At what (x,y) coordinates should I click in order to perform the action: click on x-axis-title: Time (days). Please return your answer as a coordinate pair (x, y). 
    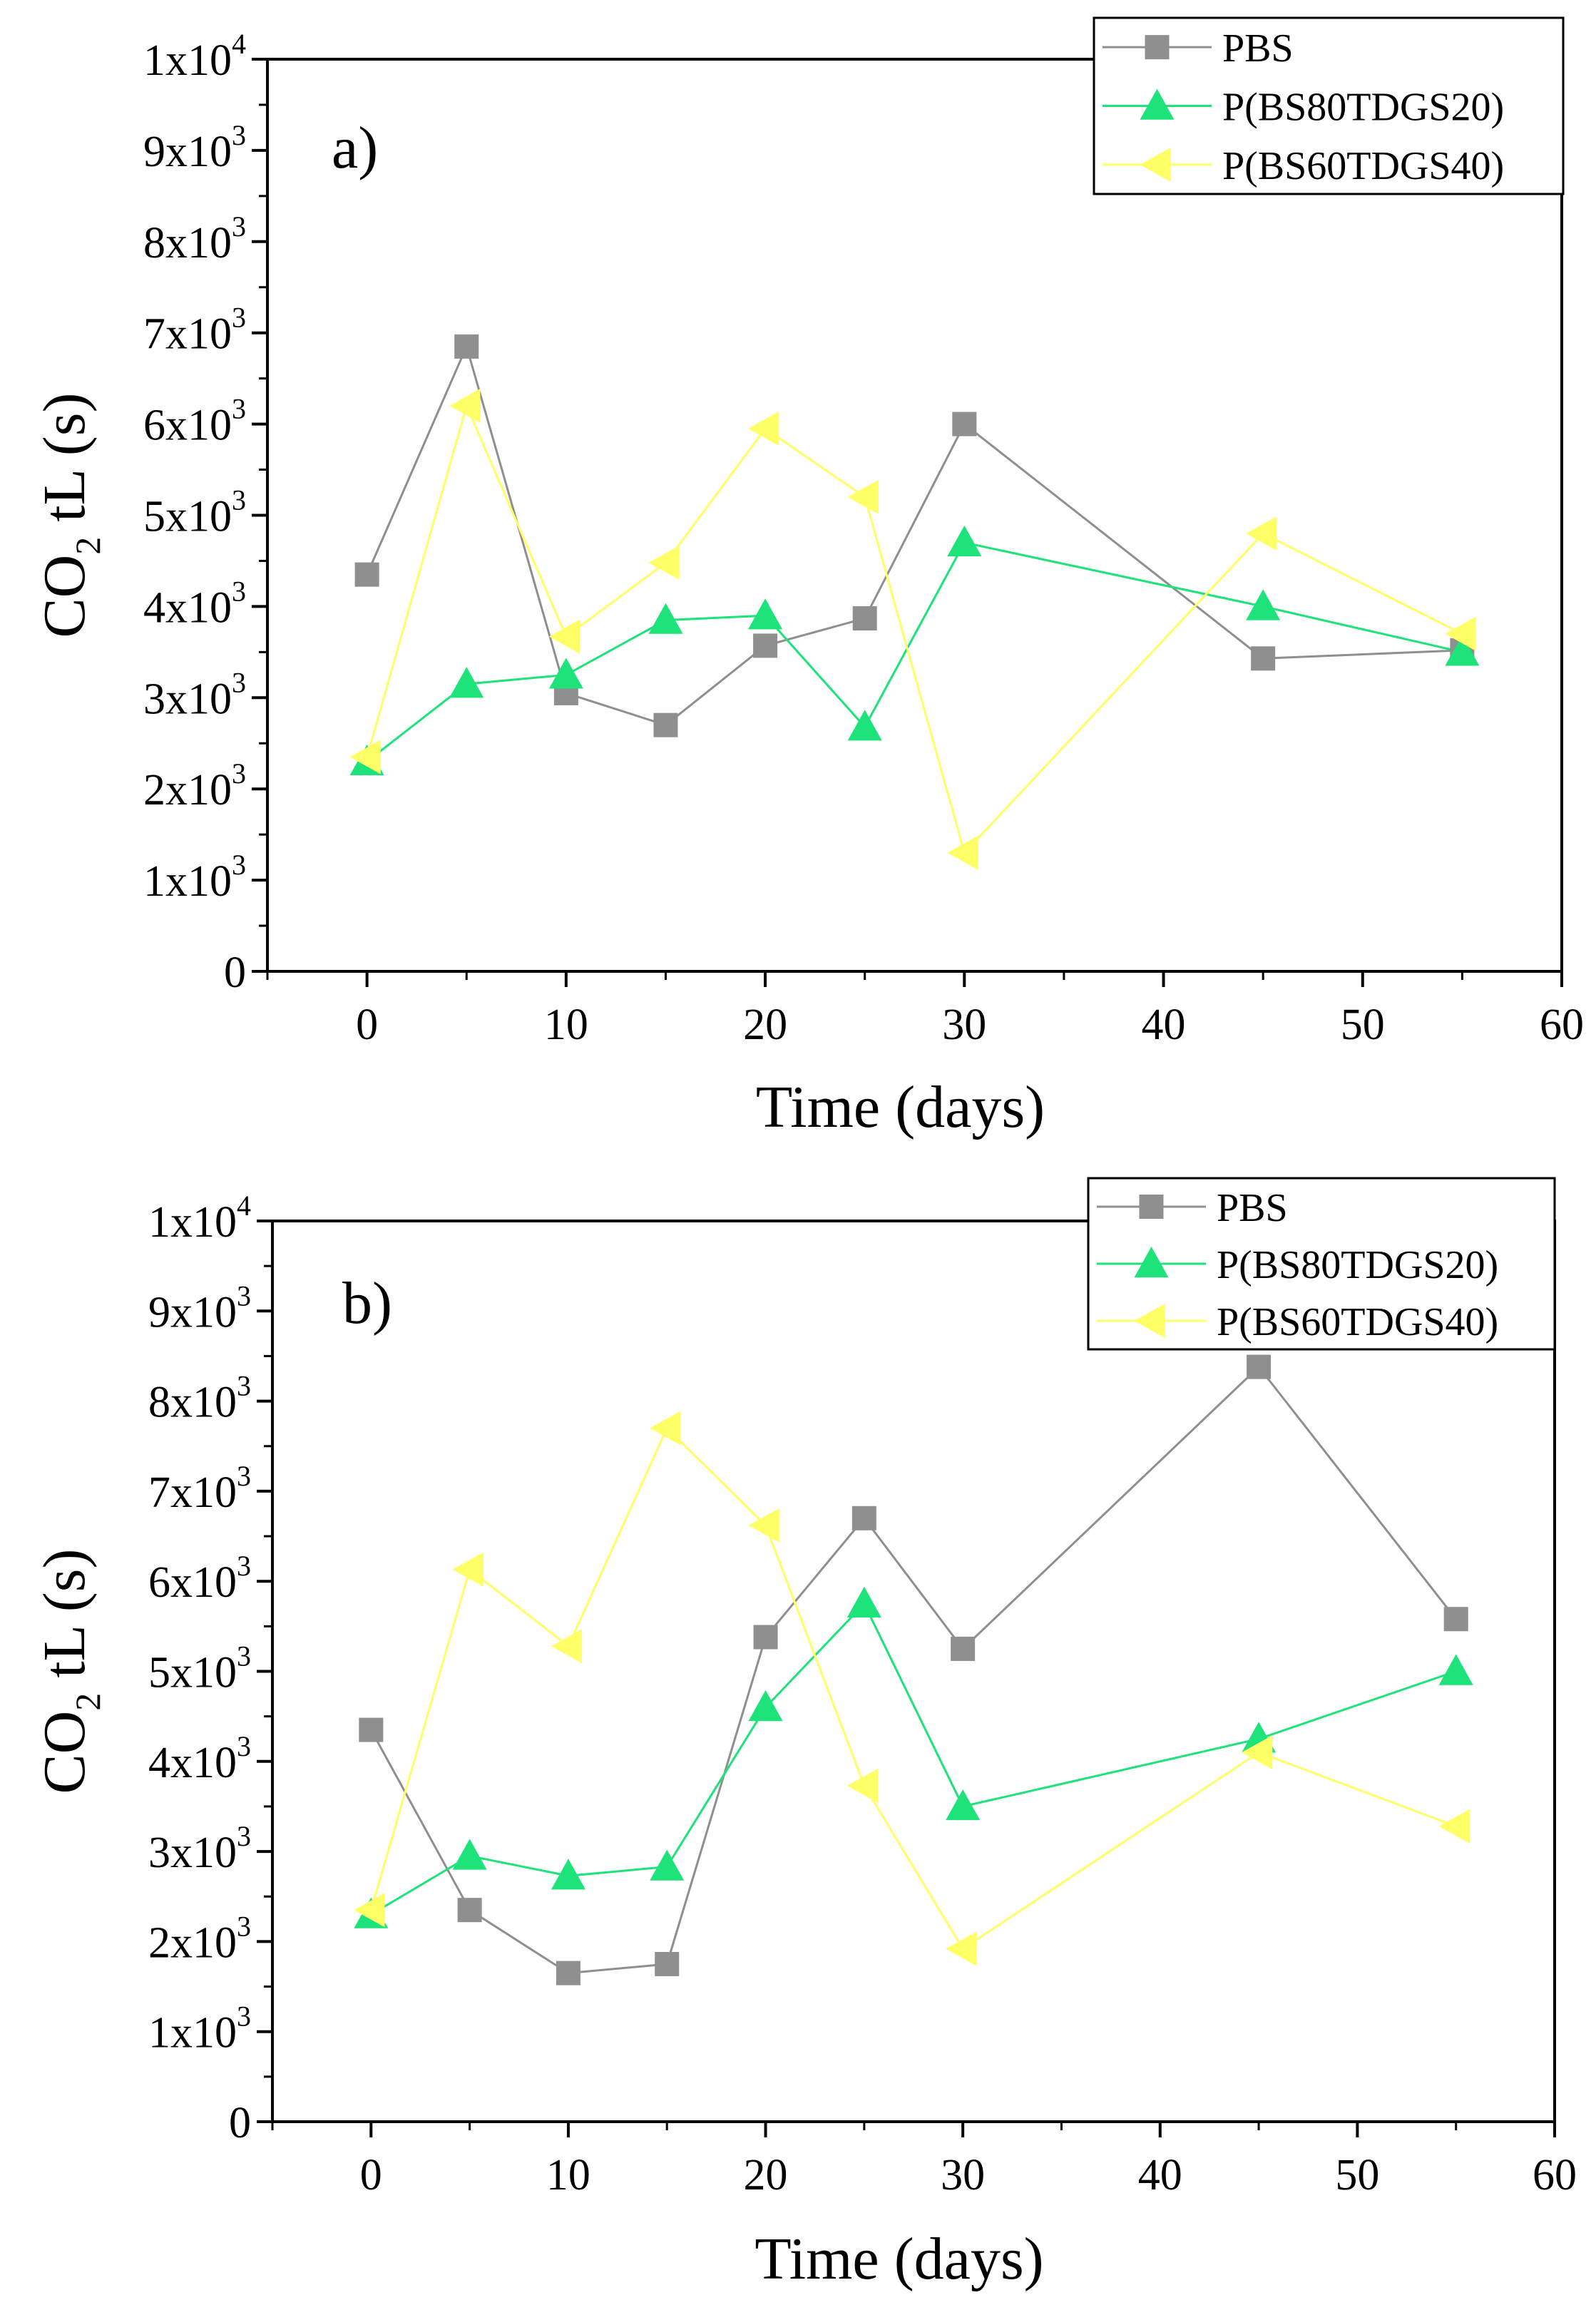
    Looking at the image, I should click on (898, 2259).